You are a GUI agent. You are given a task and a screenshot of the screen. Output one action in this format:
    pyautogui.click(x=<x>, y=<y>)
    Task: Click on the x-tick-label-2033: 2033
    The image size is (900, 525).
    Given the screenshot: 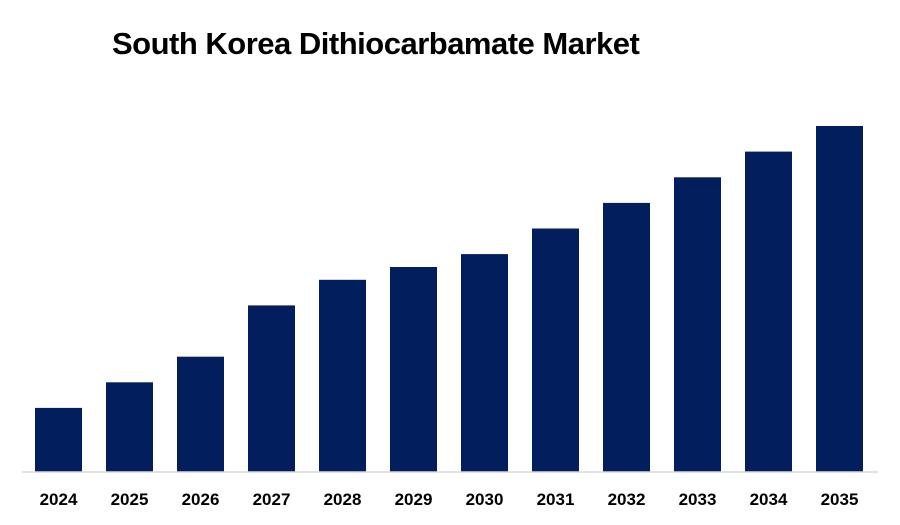 What is the action you would take?
    pyautogui.click(x=698, y=499)
    